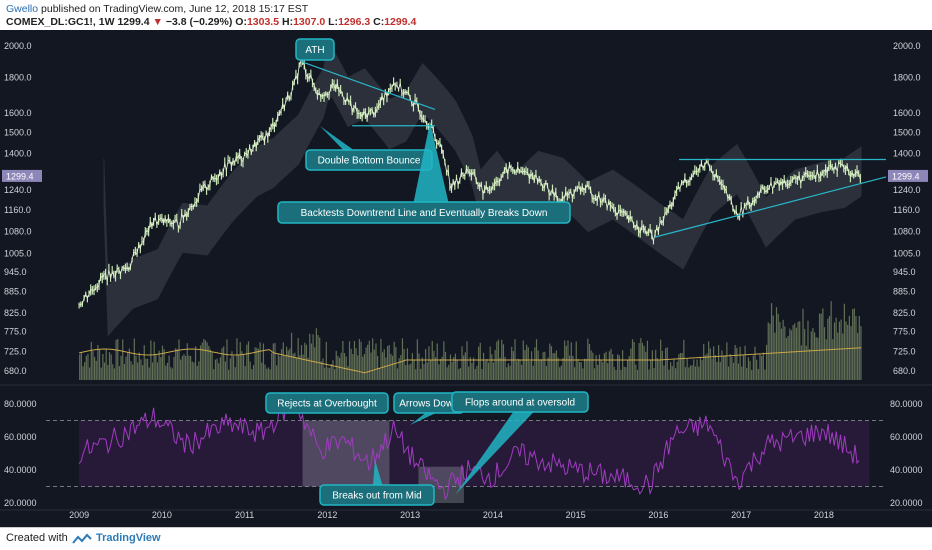 This screenshot has width=932, height=550. I want to click on rsi-tick-label-right: 80.0000, so click(906, 404).